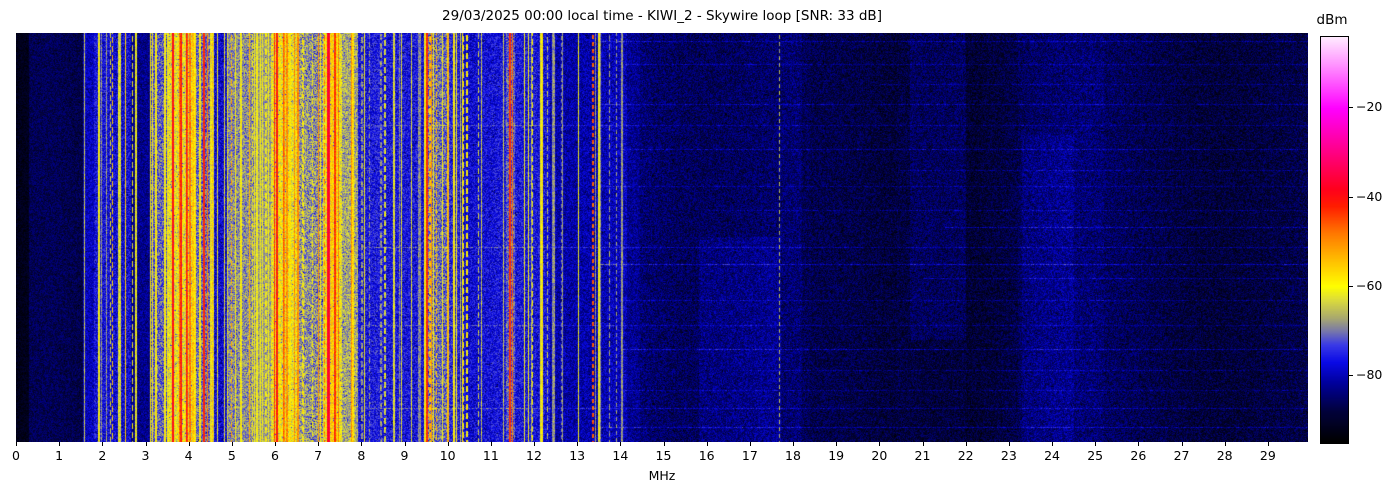 The image size is (1400, 500). Describe the element at coordinates (1267, 455) in the screenshot. I see `x-axis-tick-label: 29` at that location.